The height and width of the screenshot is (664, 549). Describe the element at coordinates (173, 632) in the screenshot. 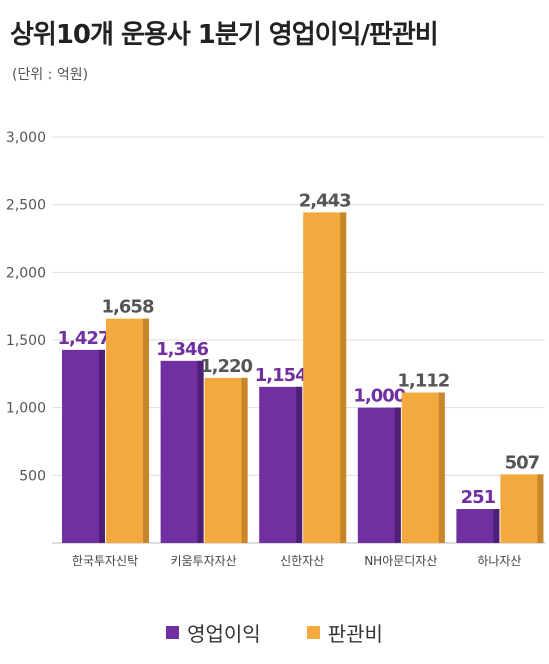

I see `legend-swatch-operating-profit` at that location.